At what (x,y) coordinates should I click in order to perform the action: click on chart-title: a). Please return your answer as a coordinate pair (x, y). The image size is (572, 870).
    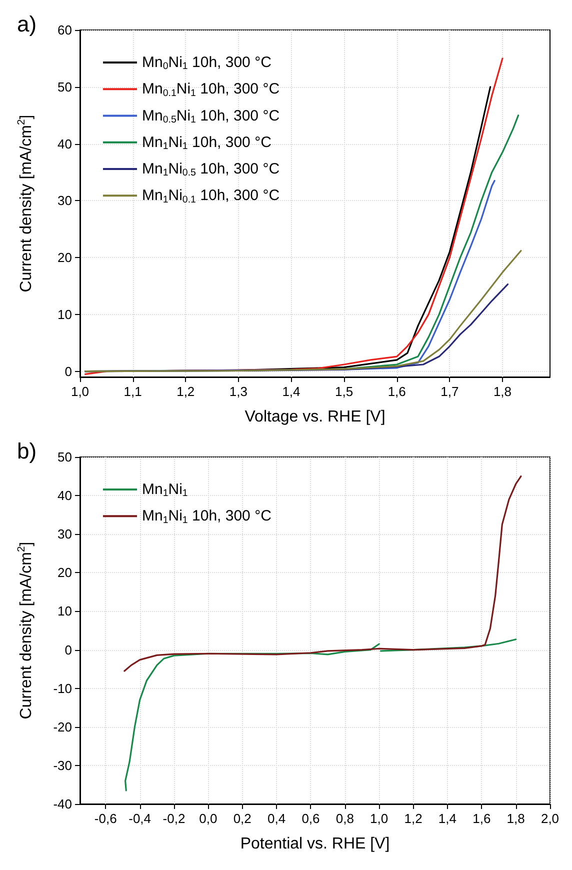
    Looking at the image, I should click on (27, 24).